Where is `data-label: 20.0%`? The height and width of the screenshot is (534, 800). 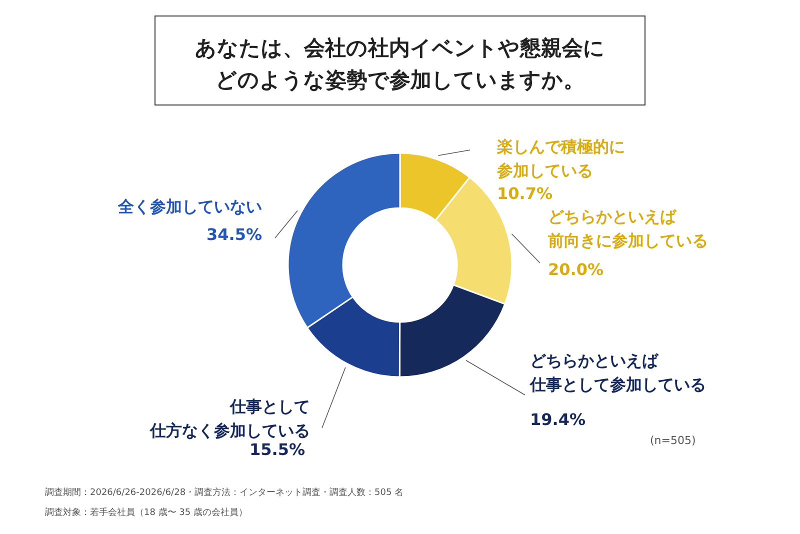
data-label: 20.0% is located at coordinates (576, 269).